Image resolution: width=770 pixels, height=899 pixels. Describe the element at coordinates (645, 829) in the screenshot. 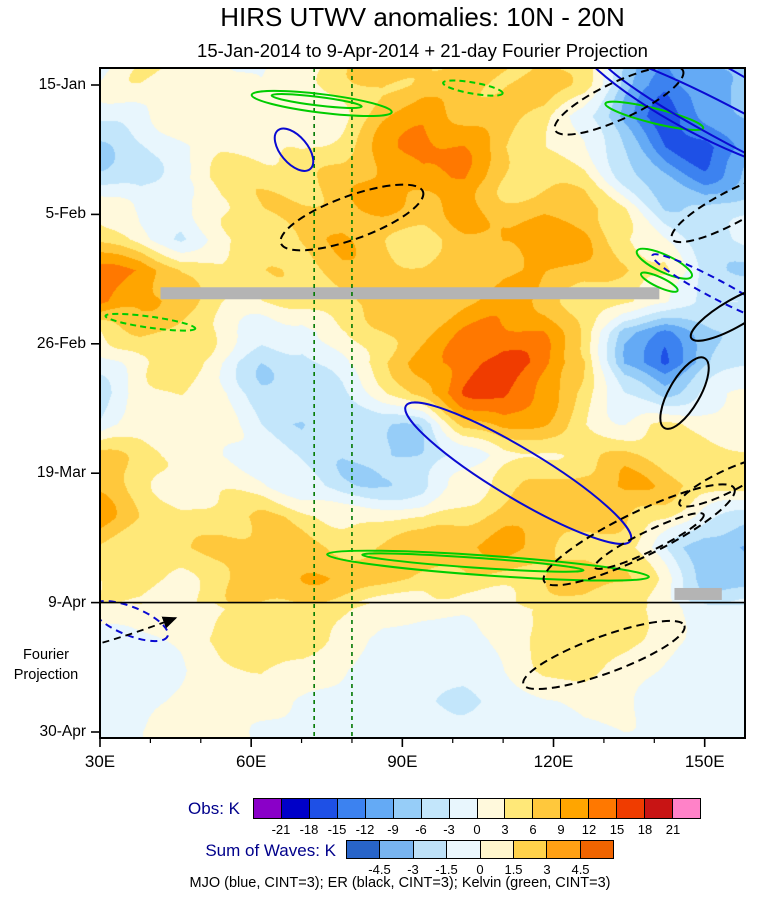

I see `colorbar-tick-label: 18` at that location.